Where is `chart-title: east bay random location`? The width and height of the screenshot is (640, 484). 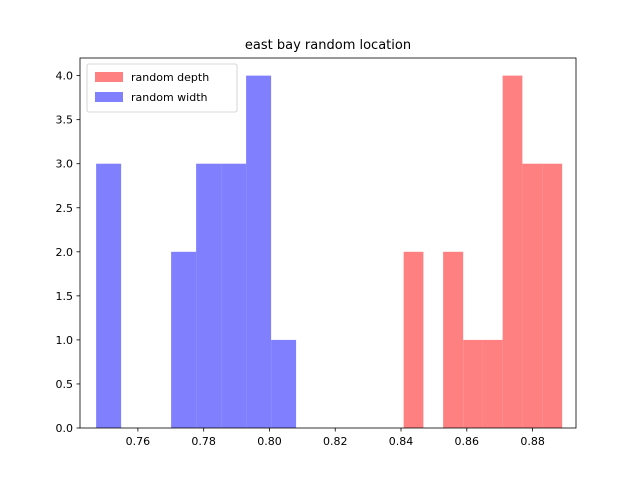
chart-title: east bay random location is located at coordinates (328, 45).